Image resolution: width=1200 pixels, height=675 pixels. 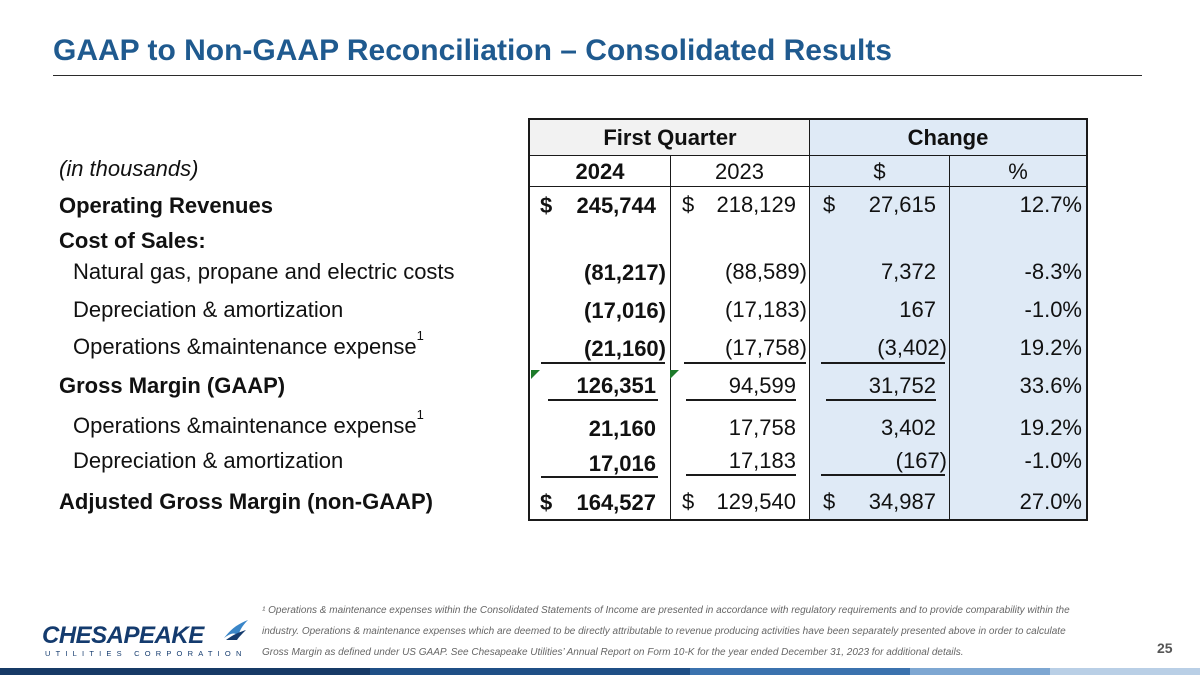 What do you see at coordinates (1050, 204) in the screenshot?
I see `change-percent: 12.7%` at bounding box center [1050, 204].